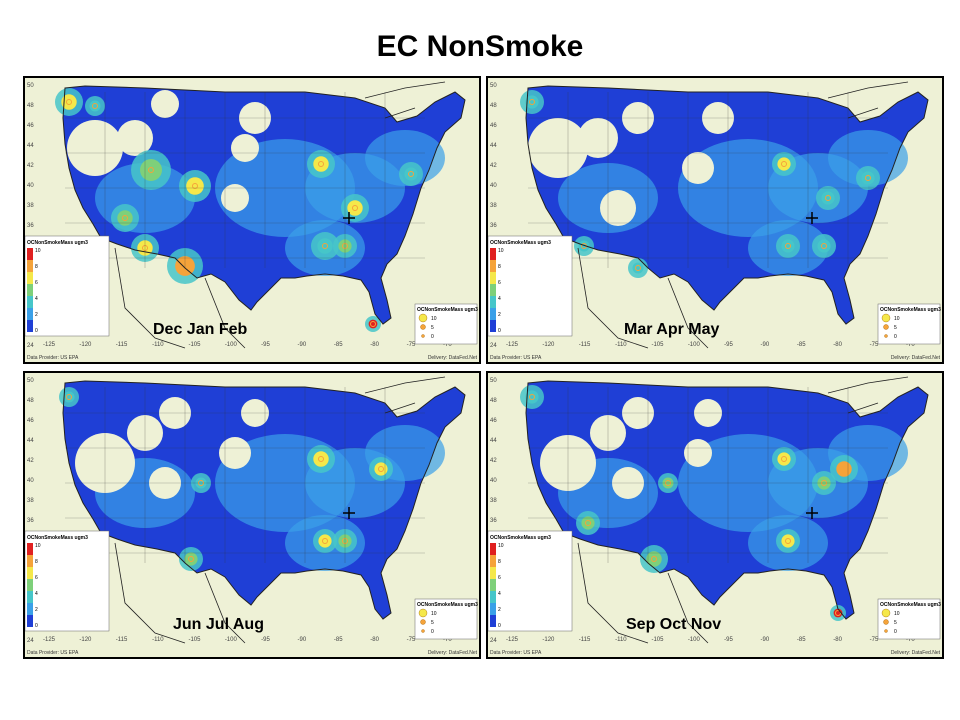 Image resolution: width=960 pixels, height=720 pixels. I want to click on longitude-tick-label: -120, so click(85, 345).